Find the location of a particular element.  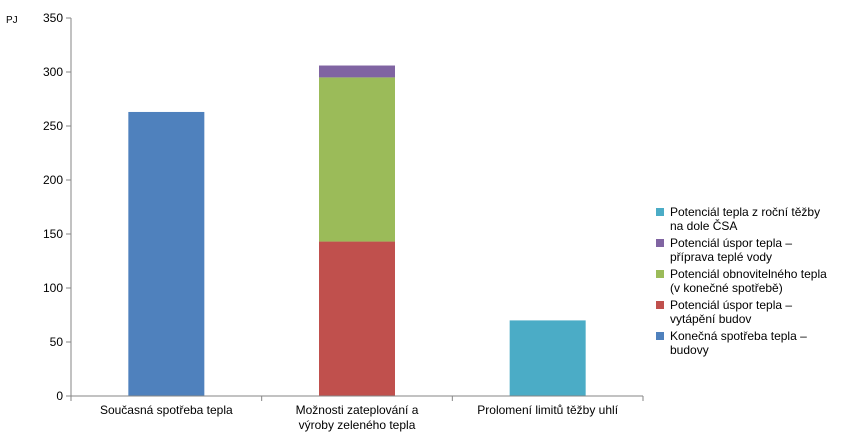

y-tick-label: 200 is located at coordinates (53, 180).